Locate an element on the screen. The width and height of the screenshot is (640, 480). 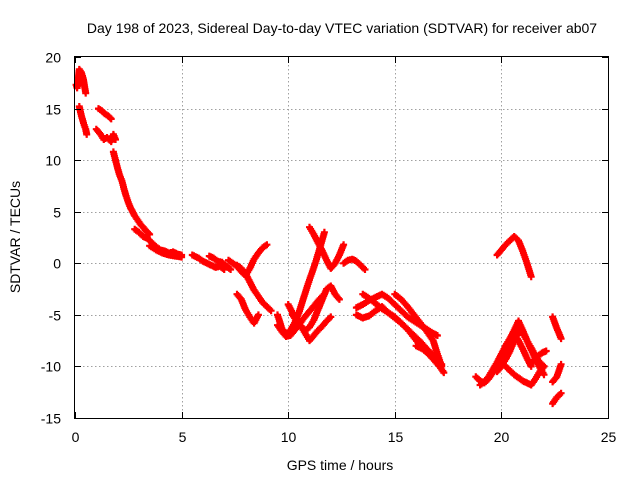
x-tick-label: 20 is located at coordinates (502, 437).